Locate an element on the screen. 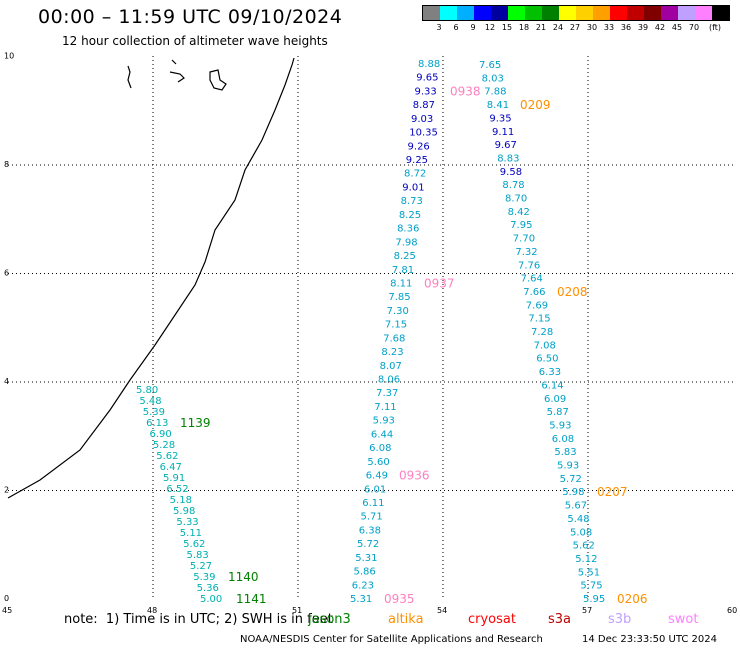  legend-label: (ft) is located at coordinates (715, 27).